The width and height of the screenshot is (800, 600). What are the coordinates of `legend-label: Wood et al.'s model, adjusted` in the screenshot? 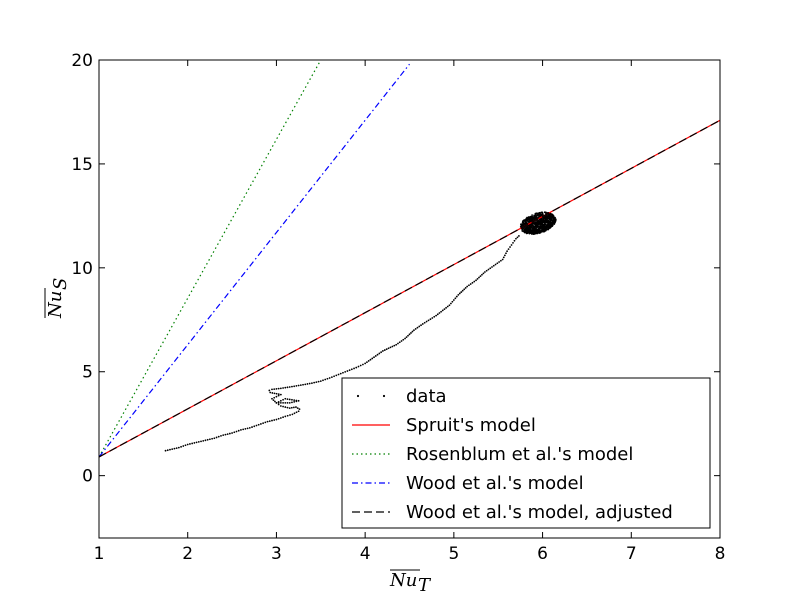 It's located at (539, 512).